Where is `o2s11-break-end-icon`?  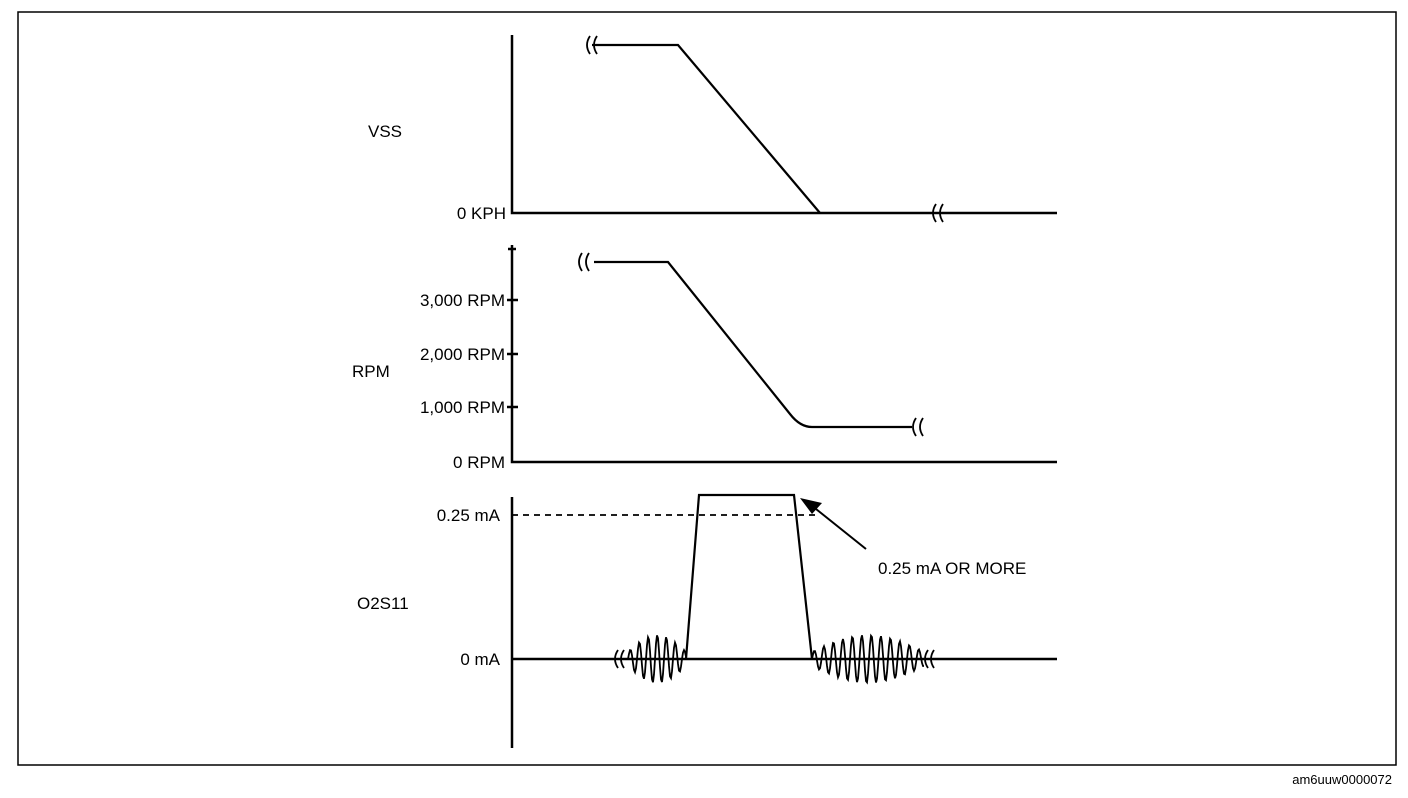 o2s11-break-end-icon is located at coordinates (929, 659).